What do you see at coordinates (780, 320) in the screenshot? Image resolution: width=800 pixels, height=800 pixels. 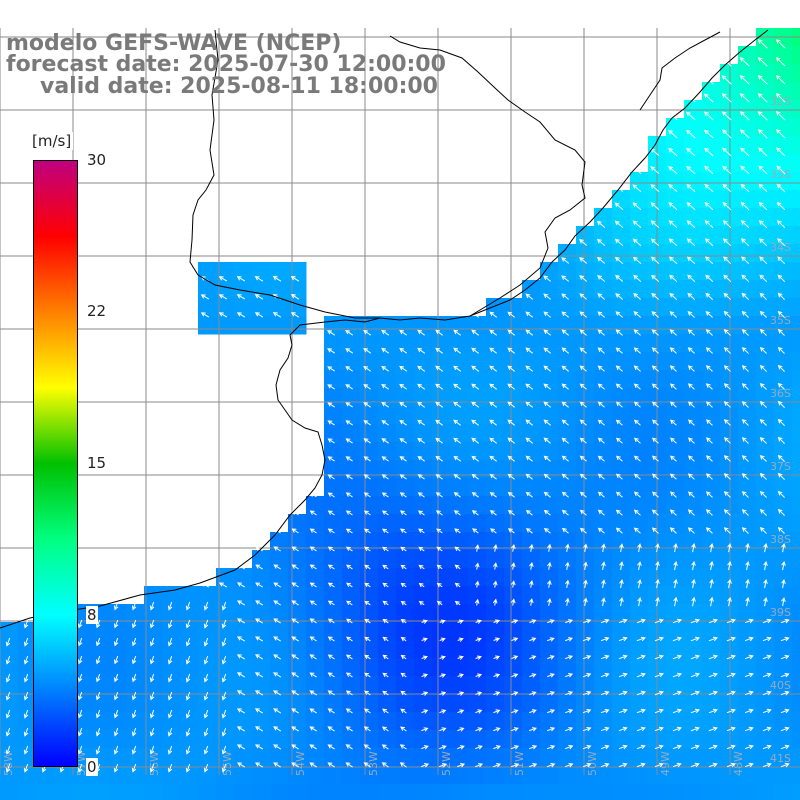 I see `latitude-label: 35S` at bounding box center [780, 320].